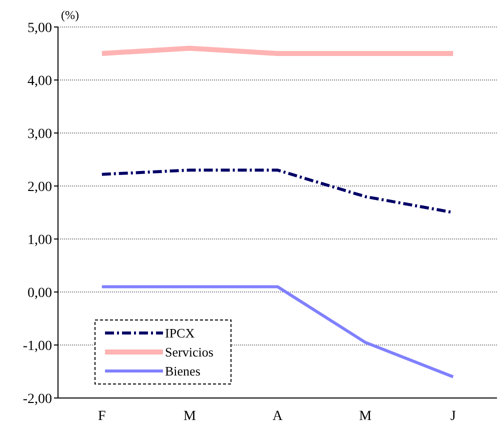  I want to click on y-tick-label: 4,00, so click(40, 81).